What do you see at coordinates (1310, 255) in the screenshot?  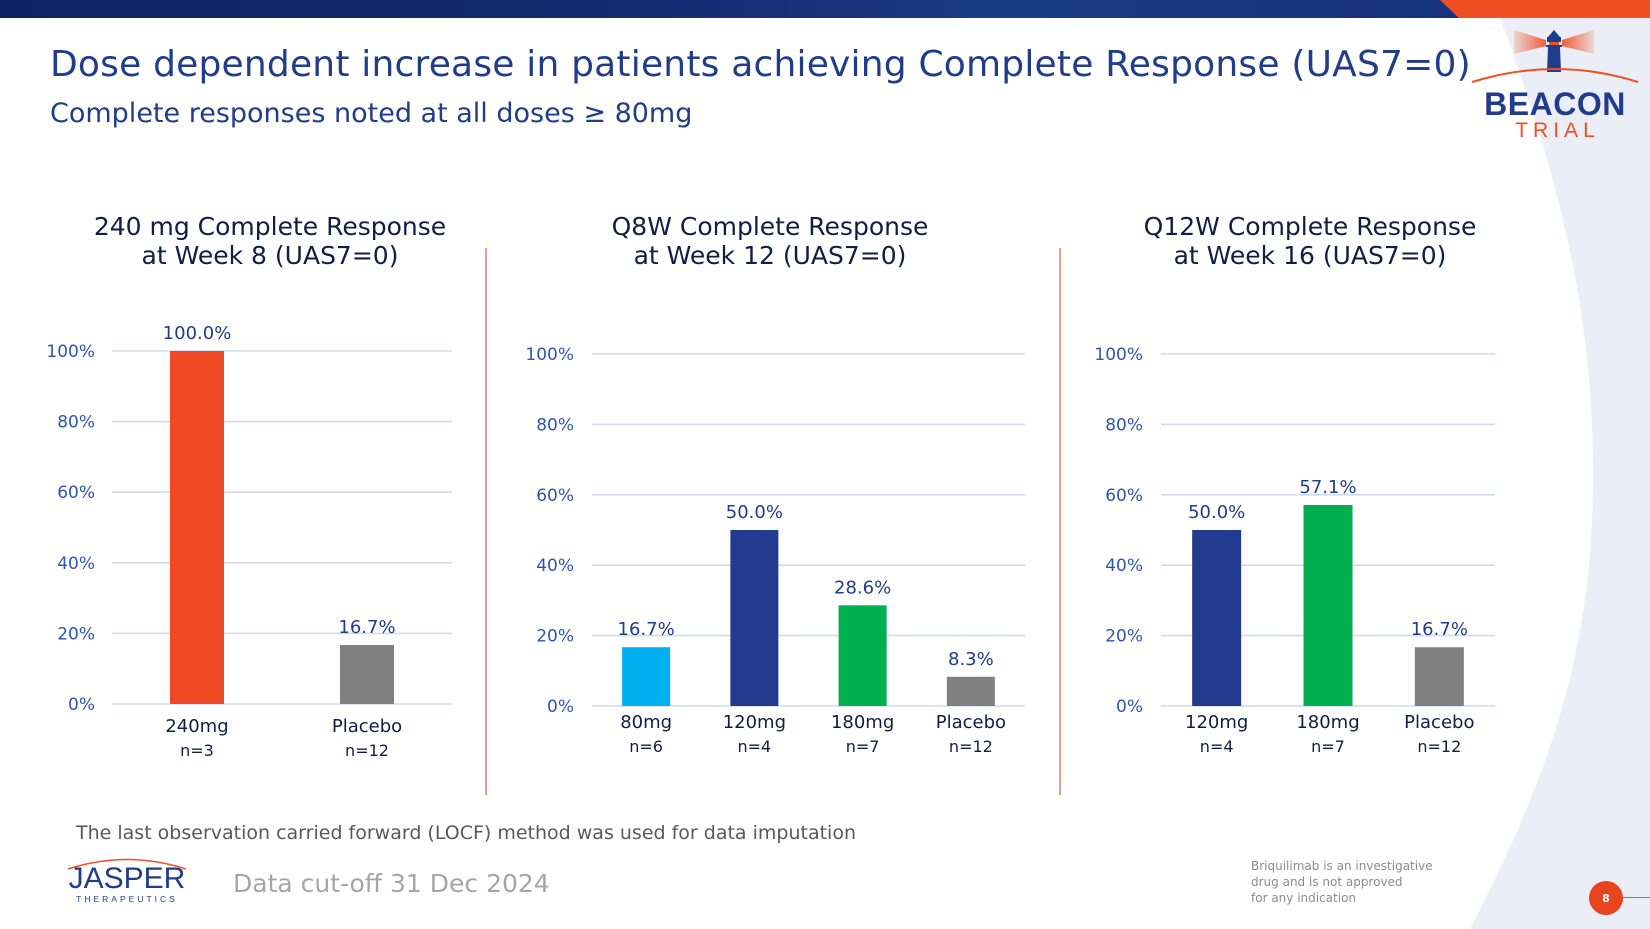 I see `chart-3-title-line2: at Week 16 (UAS7=0)` at bounding box center [1310, 255].